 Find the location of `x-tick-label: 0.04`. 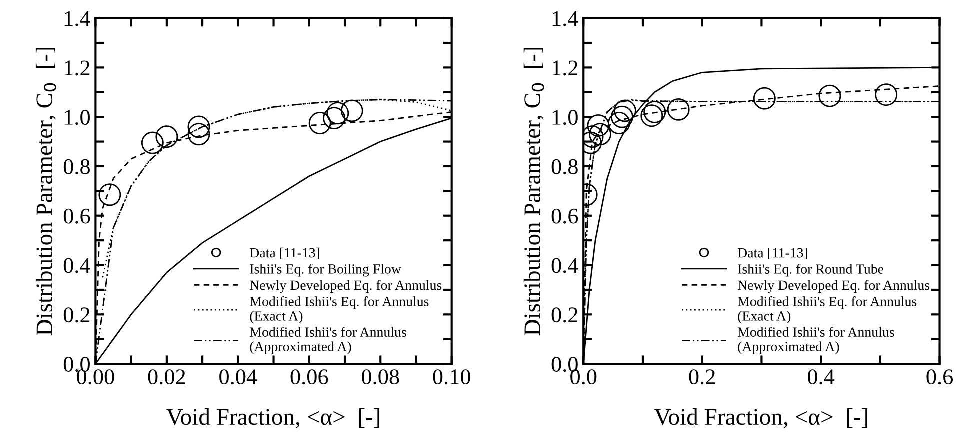

x-tick-label: 0.04 is located at coordinates (239, 377).